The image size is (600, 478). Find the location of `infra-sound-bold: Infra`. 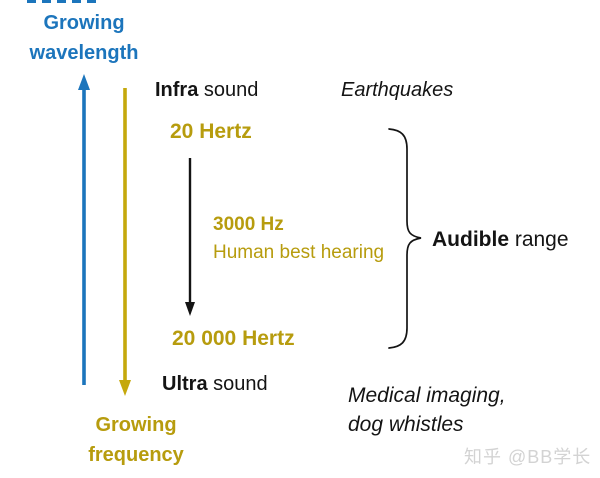

infra-sound-bold: Infra is located at coordinates (177, 90).